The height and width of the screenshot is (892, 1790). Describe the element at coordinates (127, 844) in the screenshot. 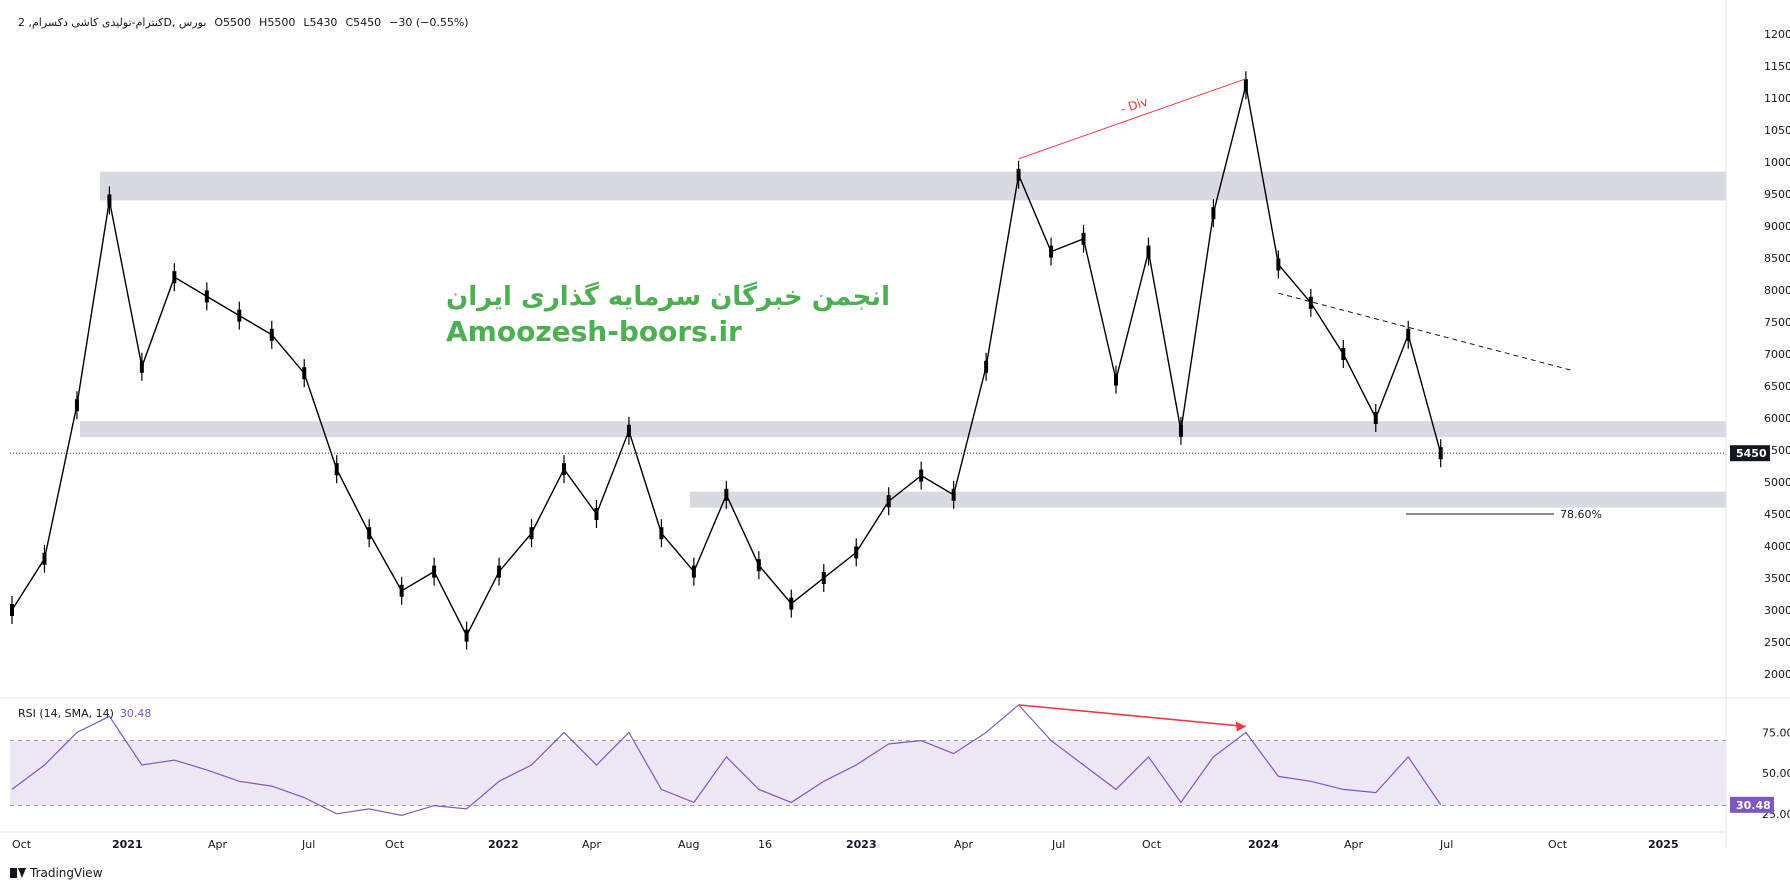

I see `time-tick-1: 2021` at that location.